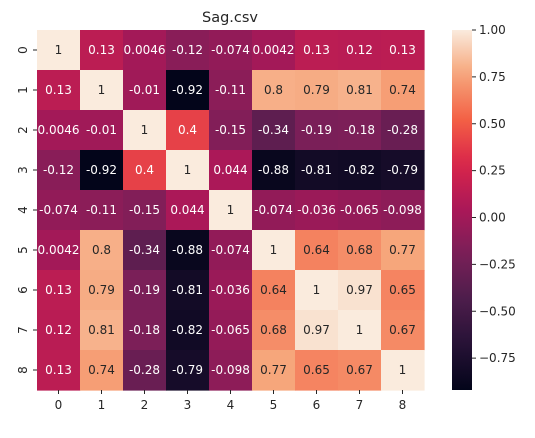 The height and width of the screenshot is (438, 535). I want to click on cell-annotation: 0.64, so click(273, 290).